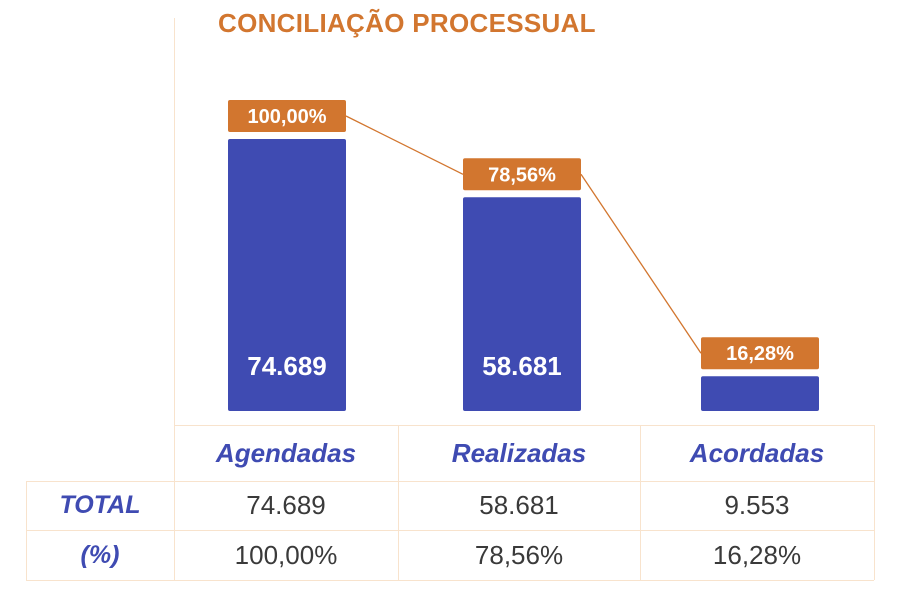 This screenshot has width=901, height=591. I want to click on bar-acordadas, so click(760, 393).